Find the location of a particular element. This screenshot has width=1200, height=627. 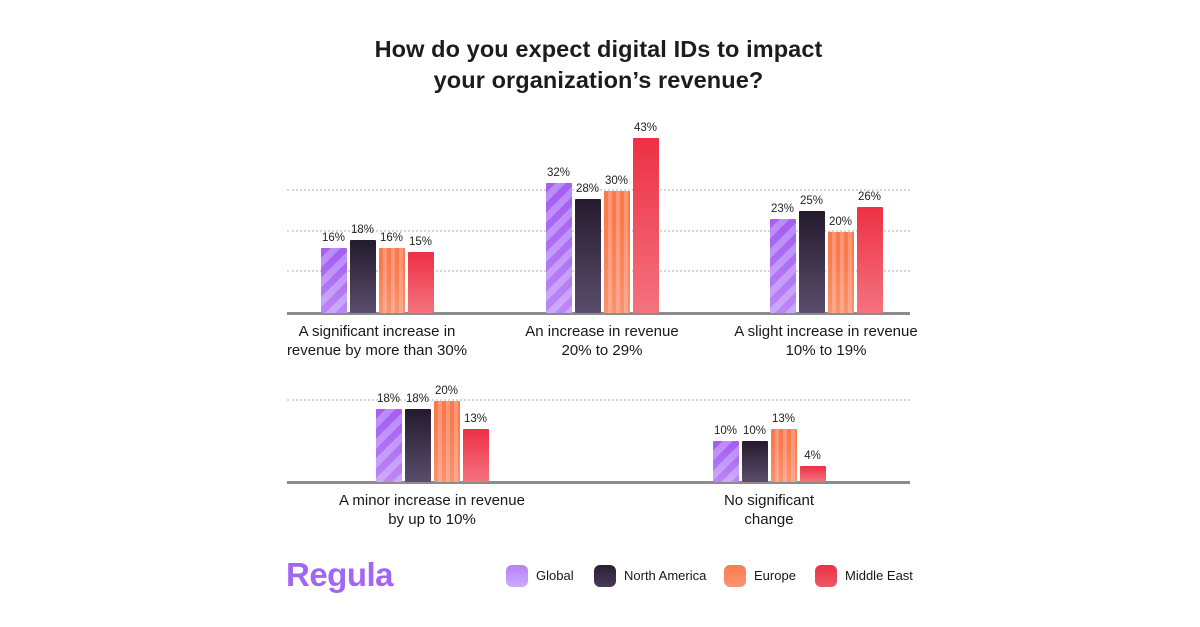

bar-middle-east: 15% is located at coordinates (420, 274).